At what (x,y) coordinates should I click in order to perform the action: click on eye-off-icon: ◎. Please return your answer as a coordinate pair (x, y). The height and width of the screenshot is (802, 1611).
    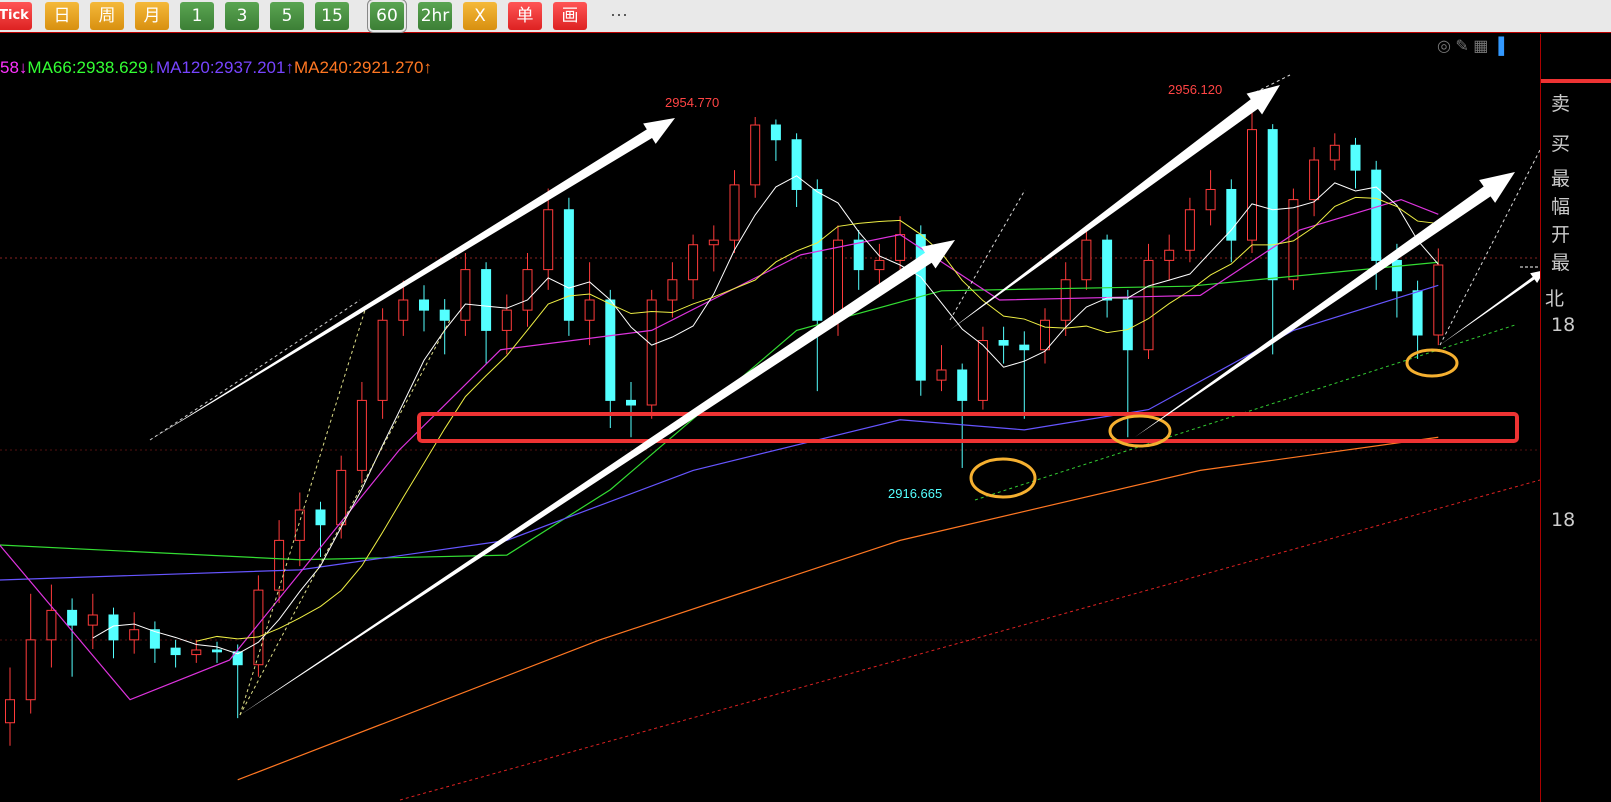
    Looking at the image, I should click on (1444, 46).